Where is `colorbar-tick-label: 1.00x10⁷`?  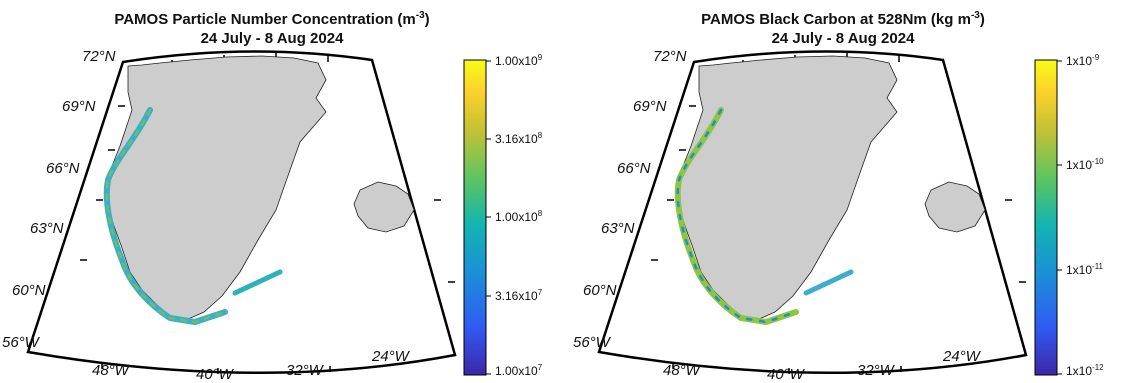
colorbar-tick-label: 1.00x10⁷ is located at coordinates (519, 370).